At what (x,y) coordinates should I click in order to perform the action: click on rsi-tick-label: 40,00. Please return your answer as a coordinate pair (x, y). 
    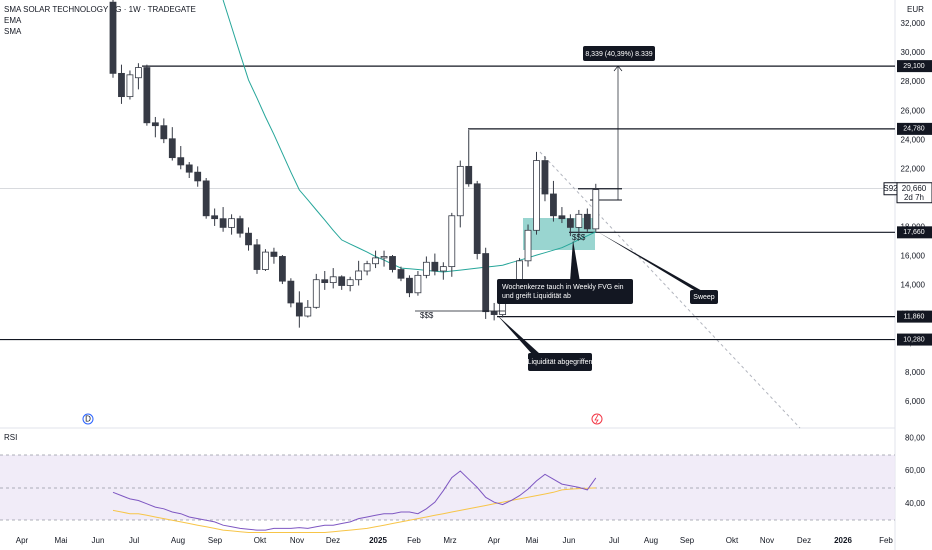
    Looking at the image, I should click on (915, 503).